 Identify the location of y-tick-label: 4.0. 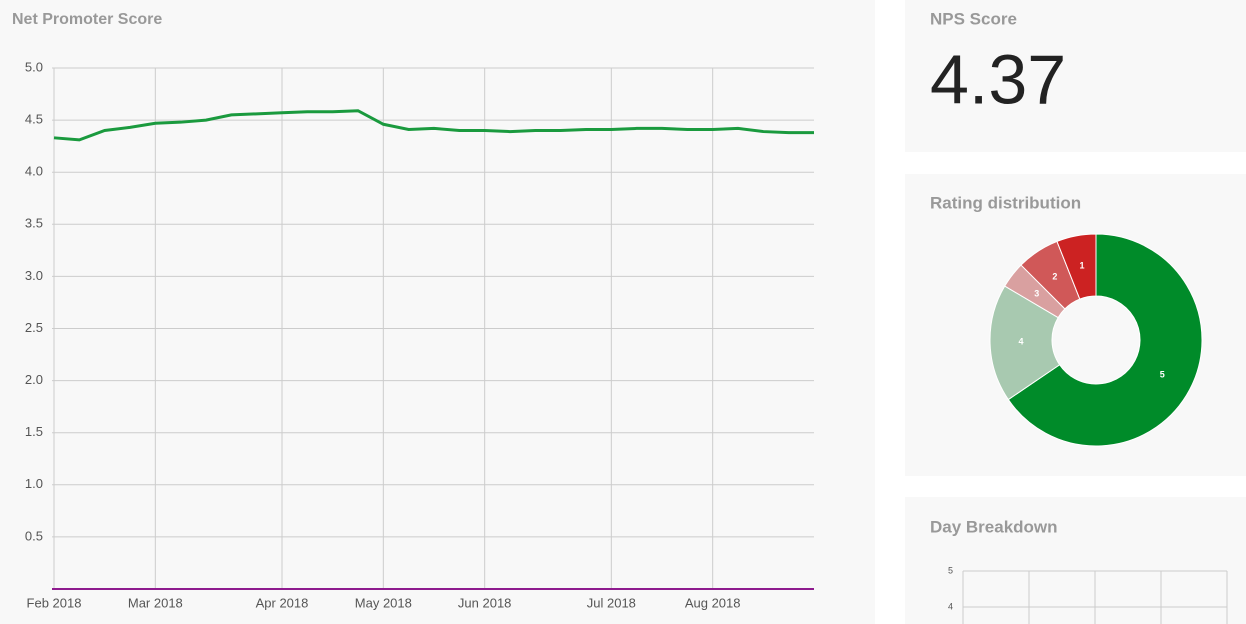
(34, 171).